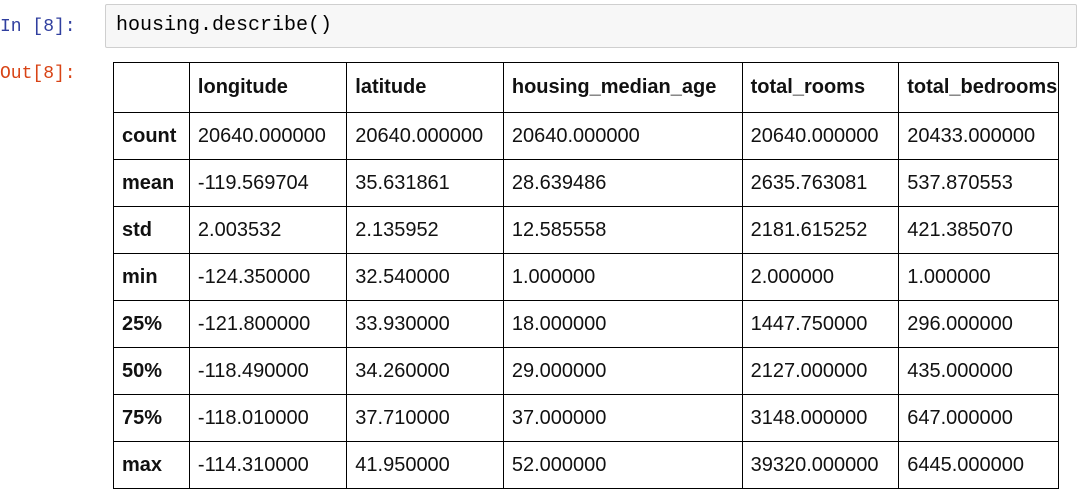  I want to click on row-label: std, so click(151, 230).